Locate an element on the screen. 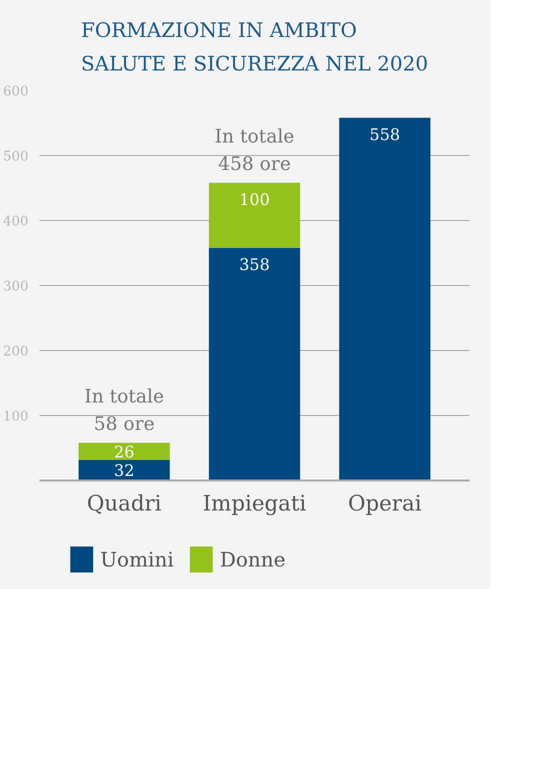  data-label: 100 is located at coordinates (254, 199).